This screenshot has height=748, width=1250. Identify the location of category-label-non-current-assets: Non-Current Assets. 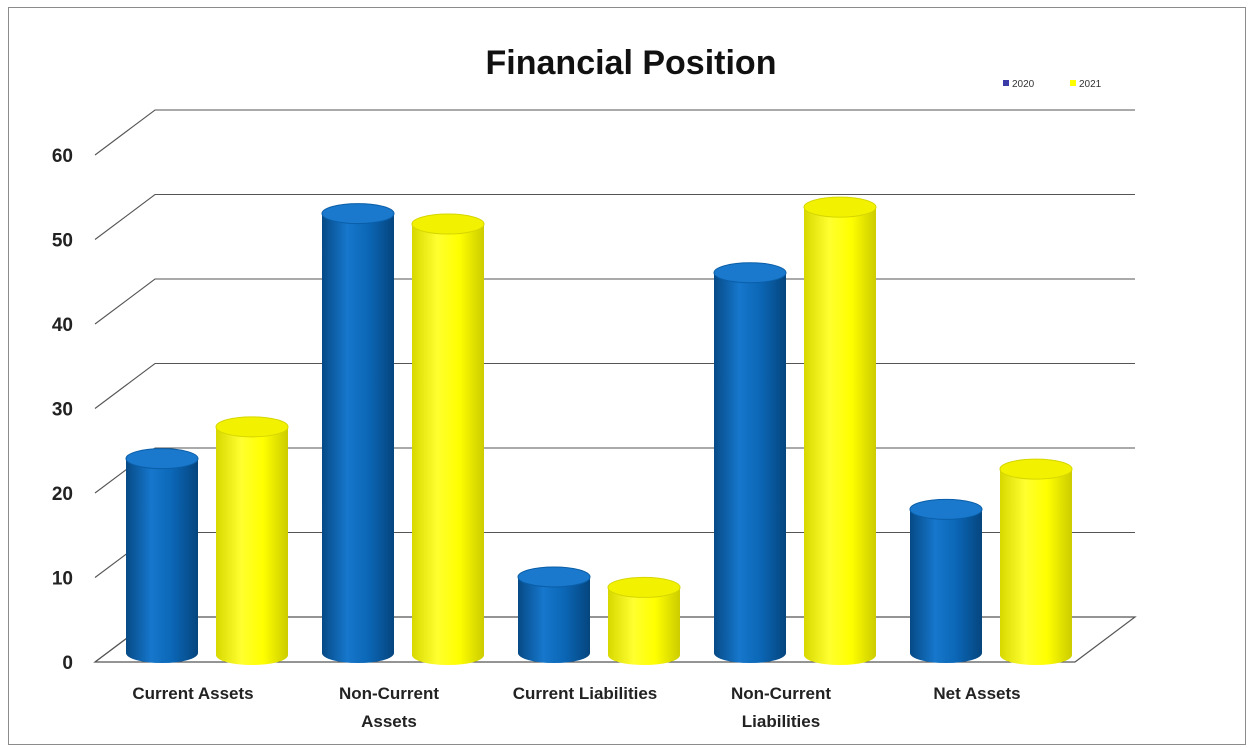
(389, 707).